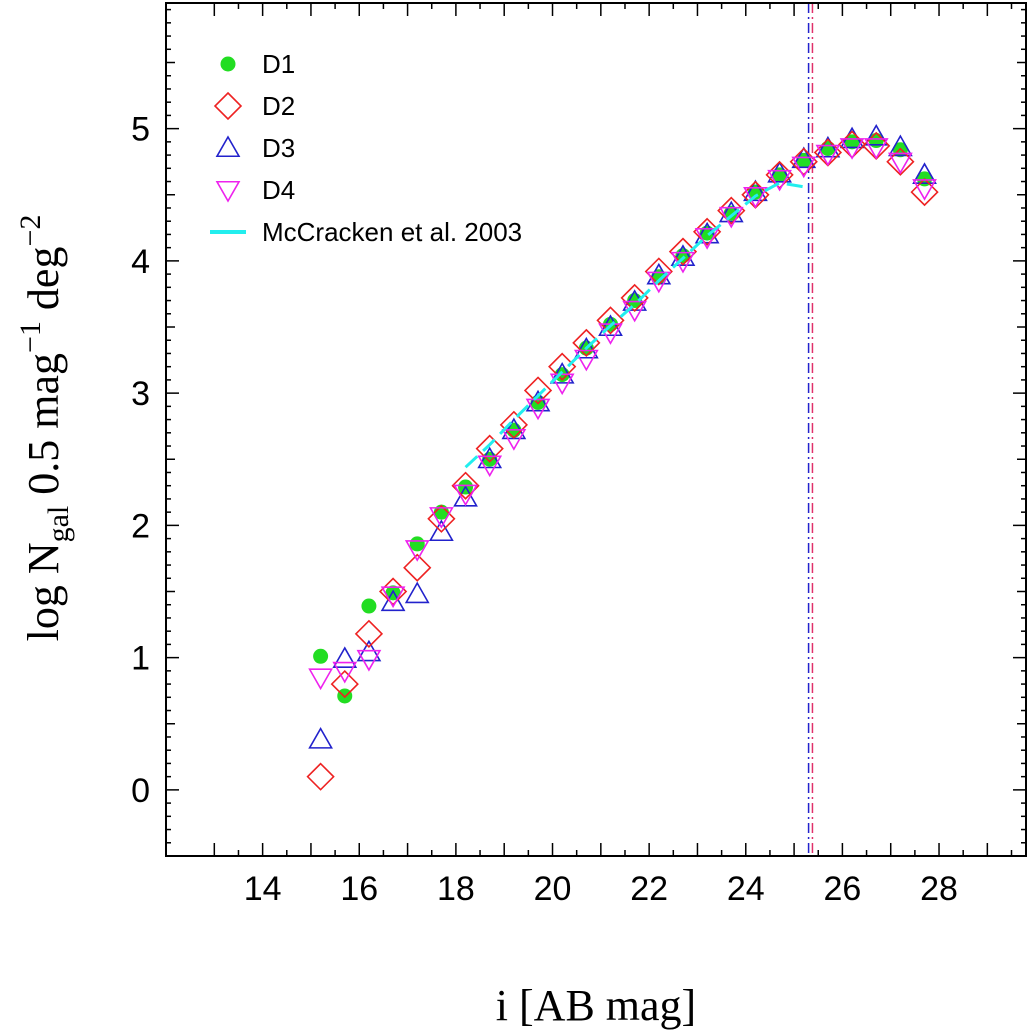 This screenshot has width=1028, height=1033. What do you see at coordinates (278, 106) in the screenshot?
I see `legend-label: D2` at bounding box center [278, 106].